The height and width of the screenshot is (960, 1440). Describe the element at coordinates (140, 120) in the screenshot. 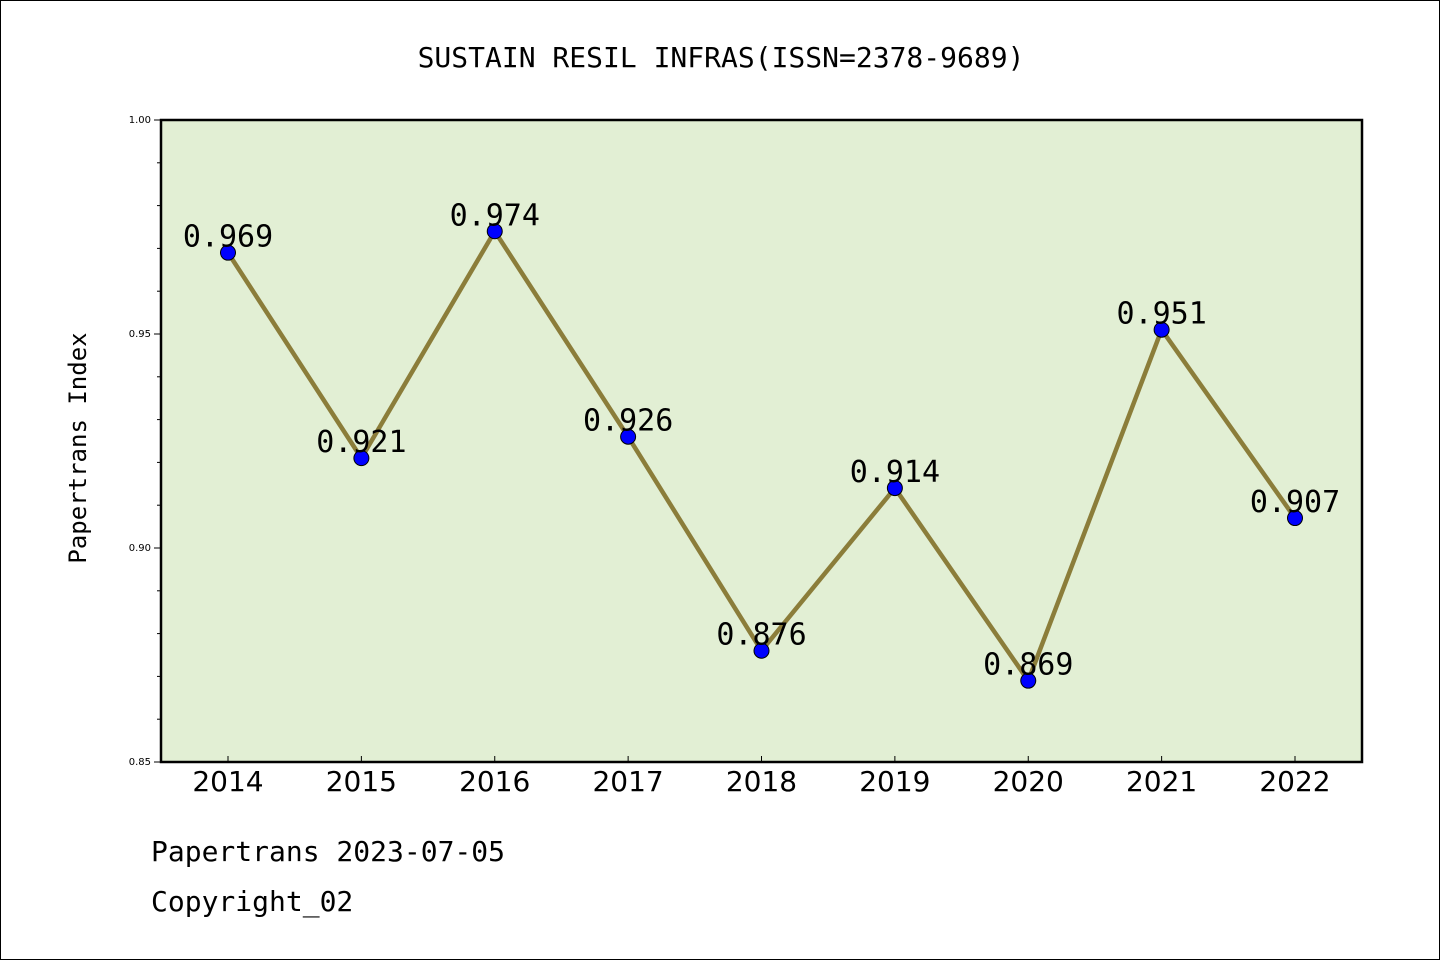

I see `y-tick-label: 1.00` at that location.